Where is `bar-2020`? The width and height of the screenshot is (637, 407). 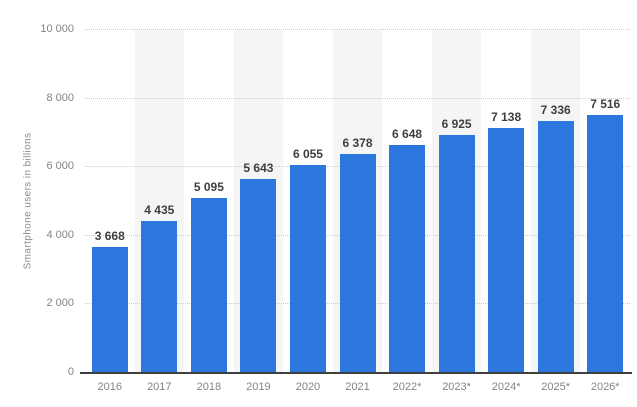
bar-2020 is located at coordinates (307, 269).